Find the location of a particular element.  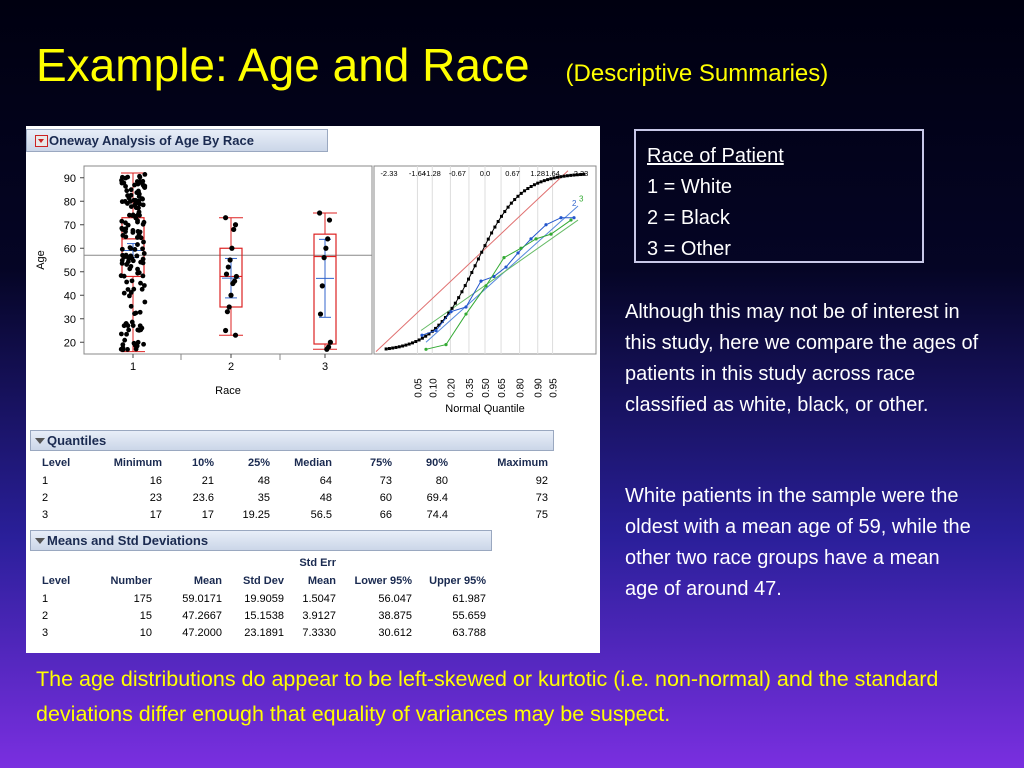

top-tick-label: -0.67 is located at coordinates (457, 173).